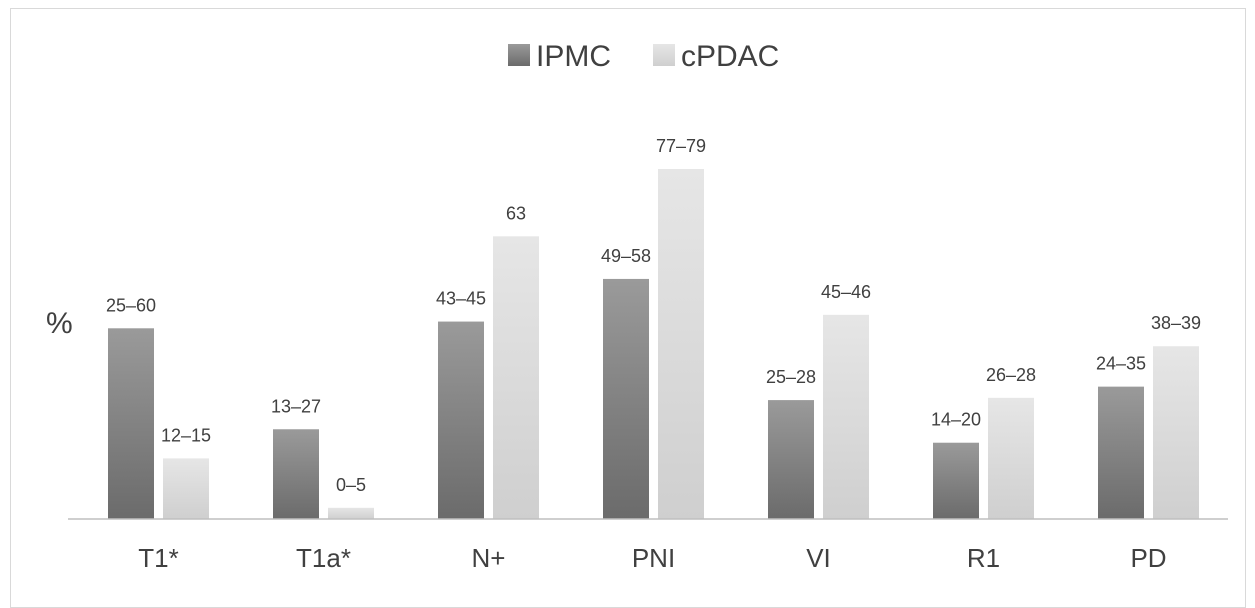  I want to click on legend: IPMC cPDAC, so click(643, 56).